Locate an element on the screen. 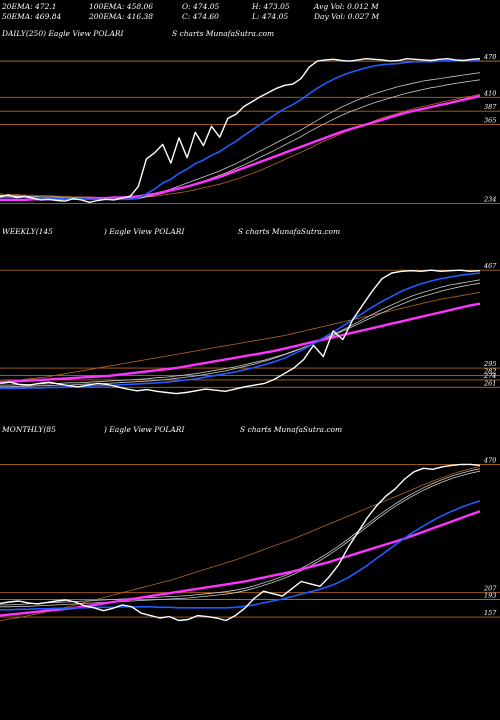 This screenshot has width=500, height=720. monthly-ema-fast-line is located at coordinates (240, 555).